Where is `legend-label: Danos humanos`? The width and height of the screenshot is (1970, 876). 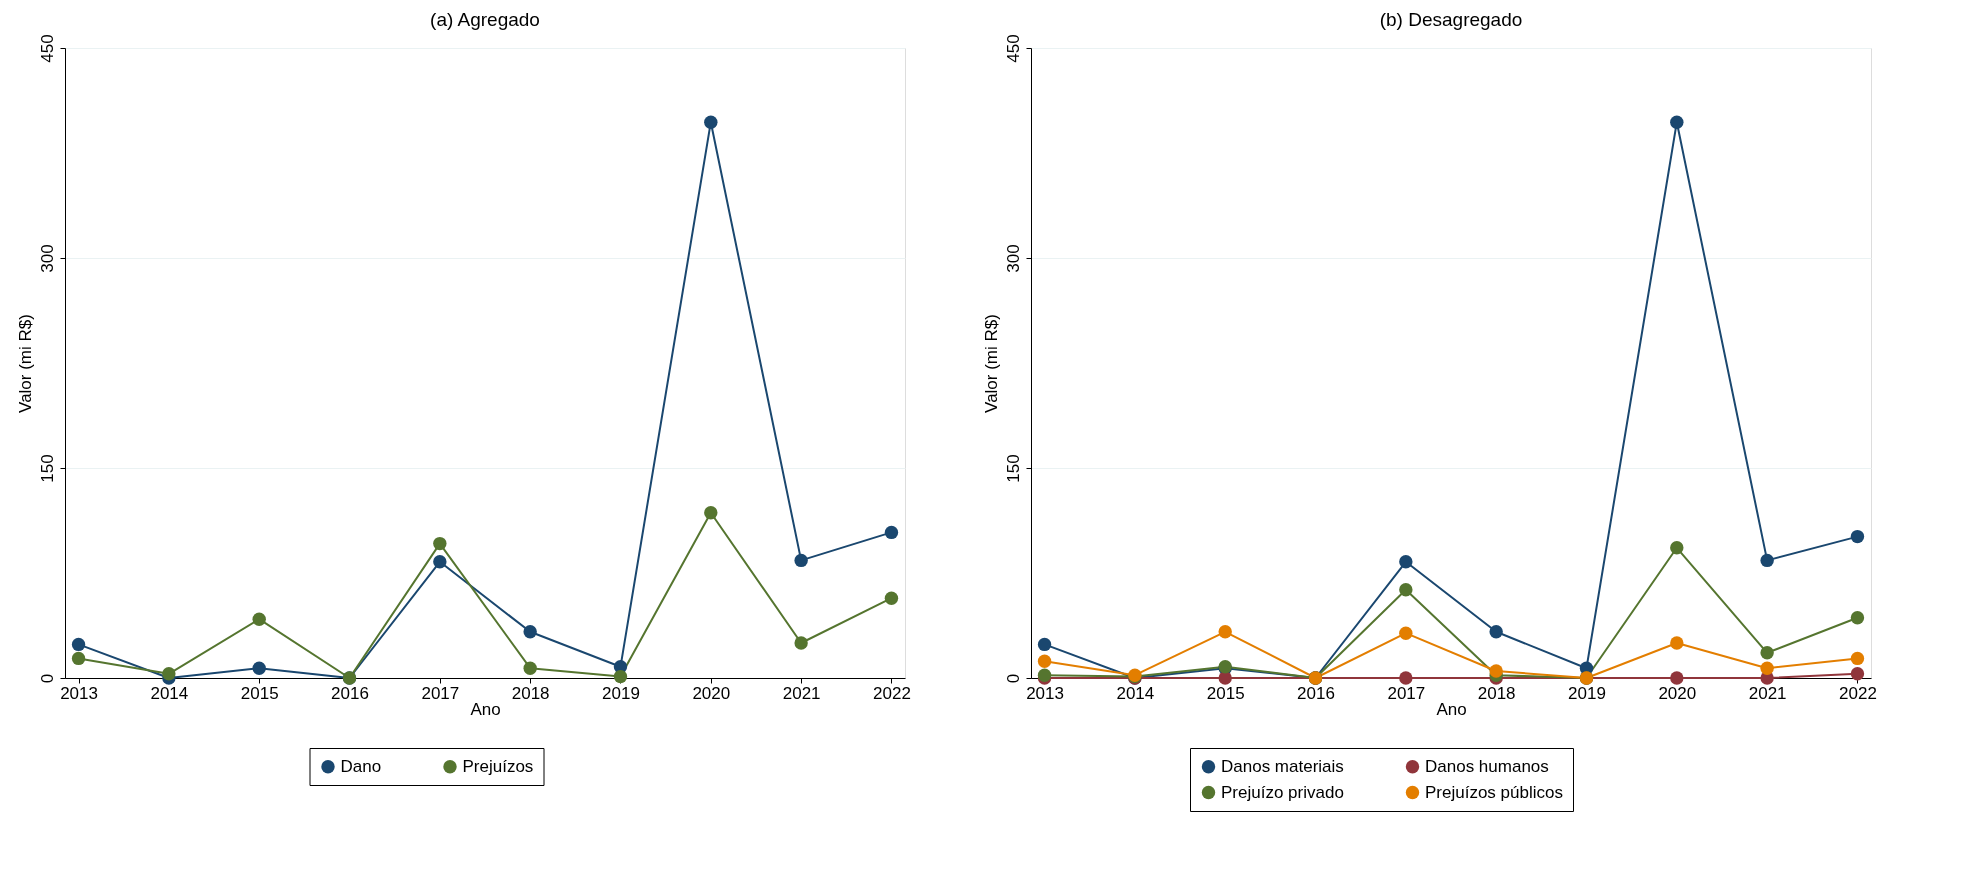 legend-label: Danos humanos is located at coordinates (1487, 766).